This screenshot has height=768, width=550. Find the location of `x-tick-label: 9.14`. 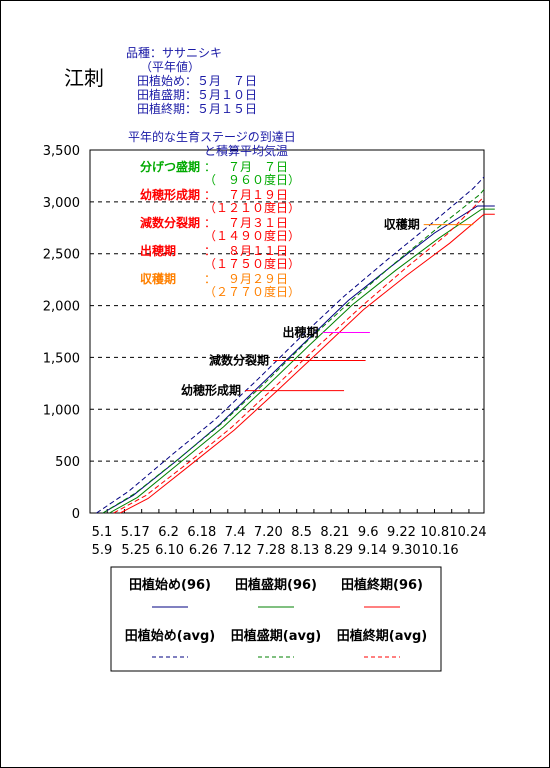

x-tick-label: 9.14 is located at coordinates (372, 550).